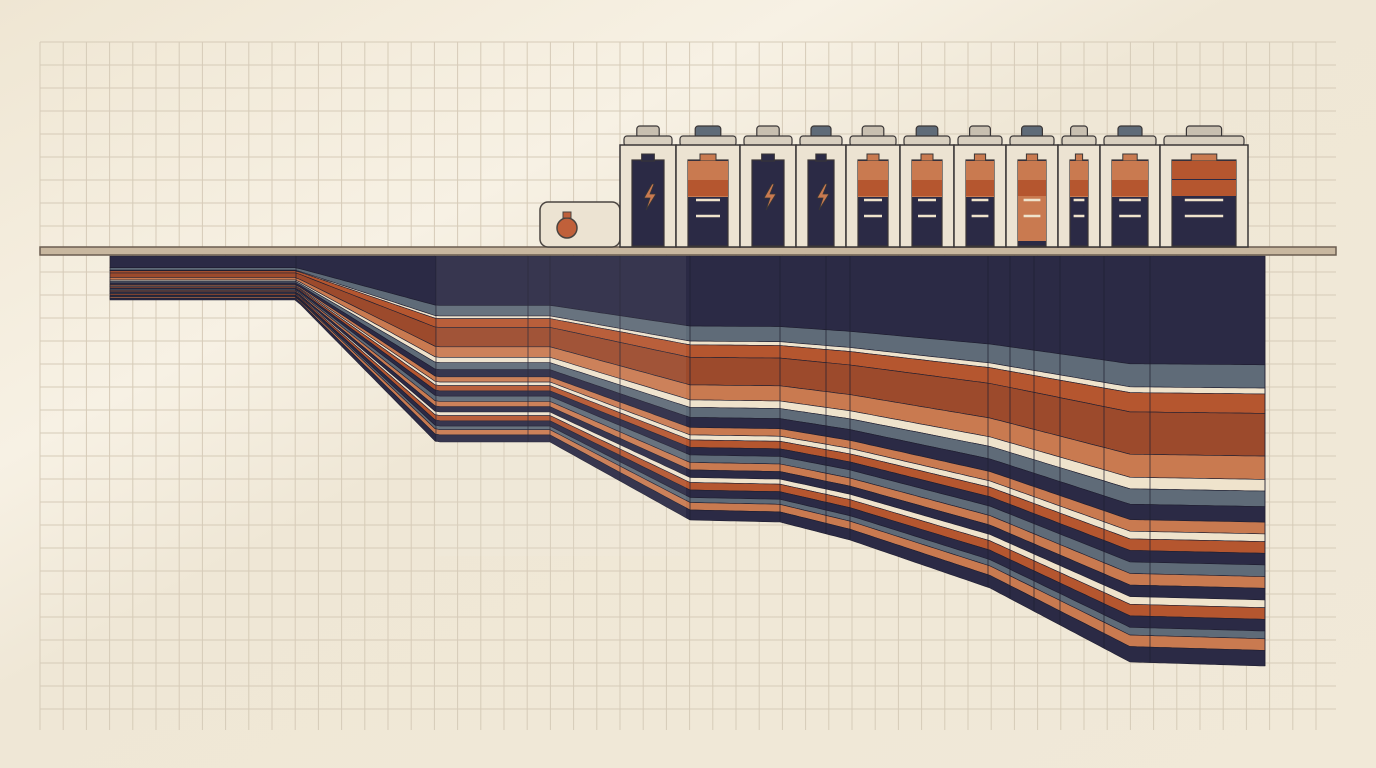 The width and height of the screenshot is (1376, 768). What do you see at coordinates (688, 251) in the screenshot?
I see `shelf` at bounding box center [688, 251].